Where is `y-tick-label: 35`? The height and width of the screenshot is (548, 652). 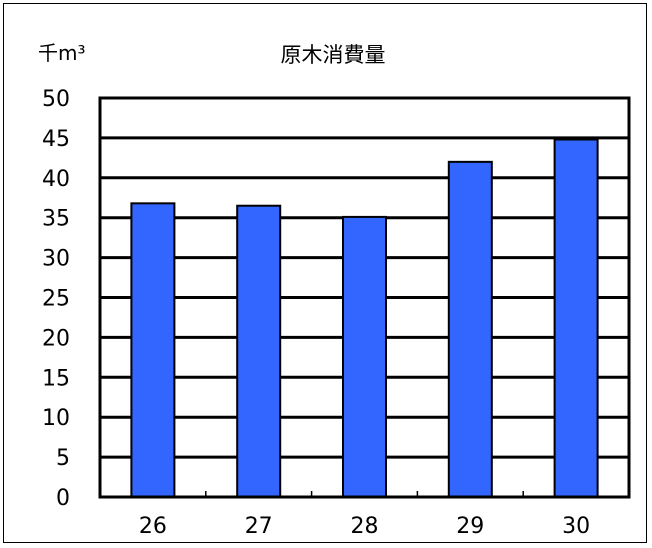 y-tick-label: 35 is located at coordinates (56, 219).